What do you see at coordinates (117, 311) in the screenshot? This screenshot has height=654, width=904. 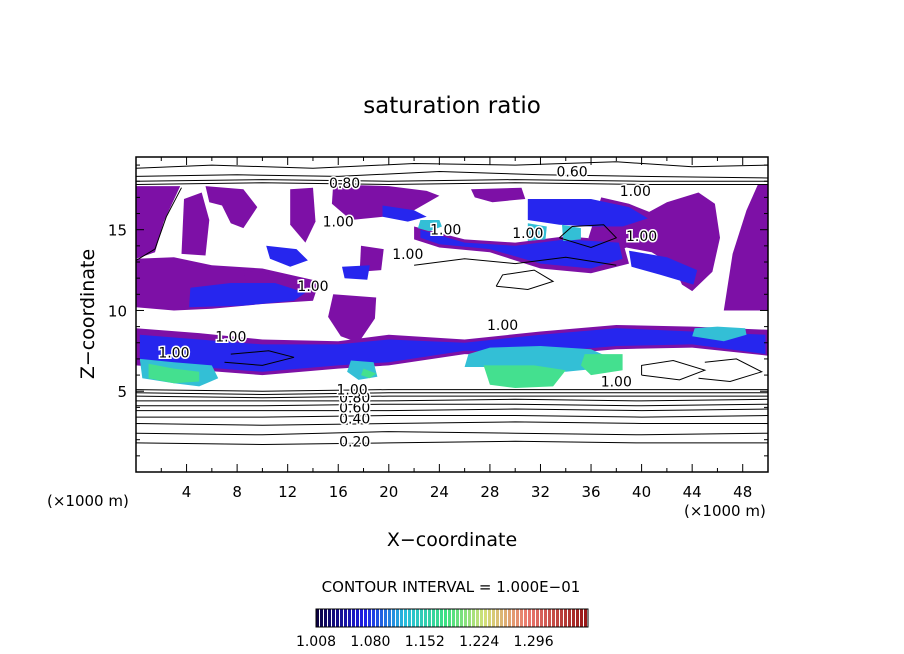 I see `y-tick-label: 10` at bounding box center [117, 311].